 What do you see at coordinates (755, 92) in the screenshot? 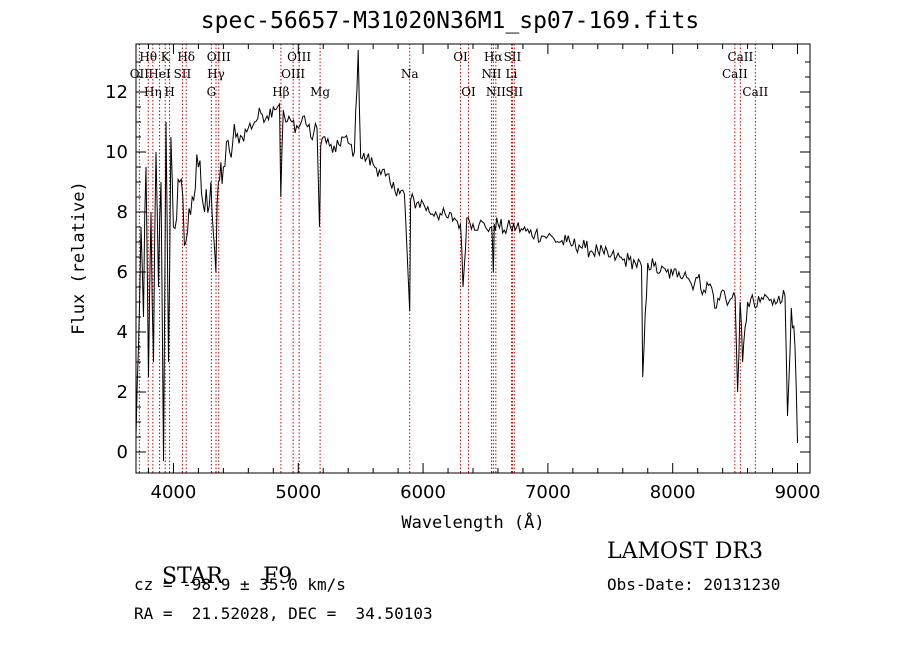
I see `line-label-26: CaII` at bounding box center [755, 92].